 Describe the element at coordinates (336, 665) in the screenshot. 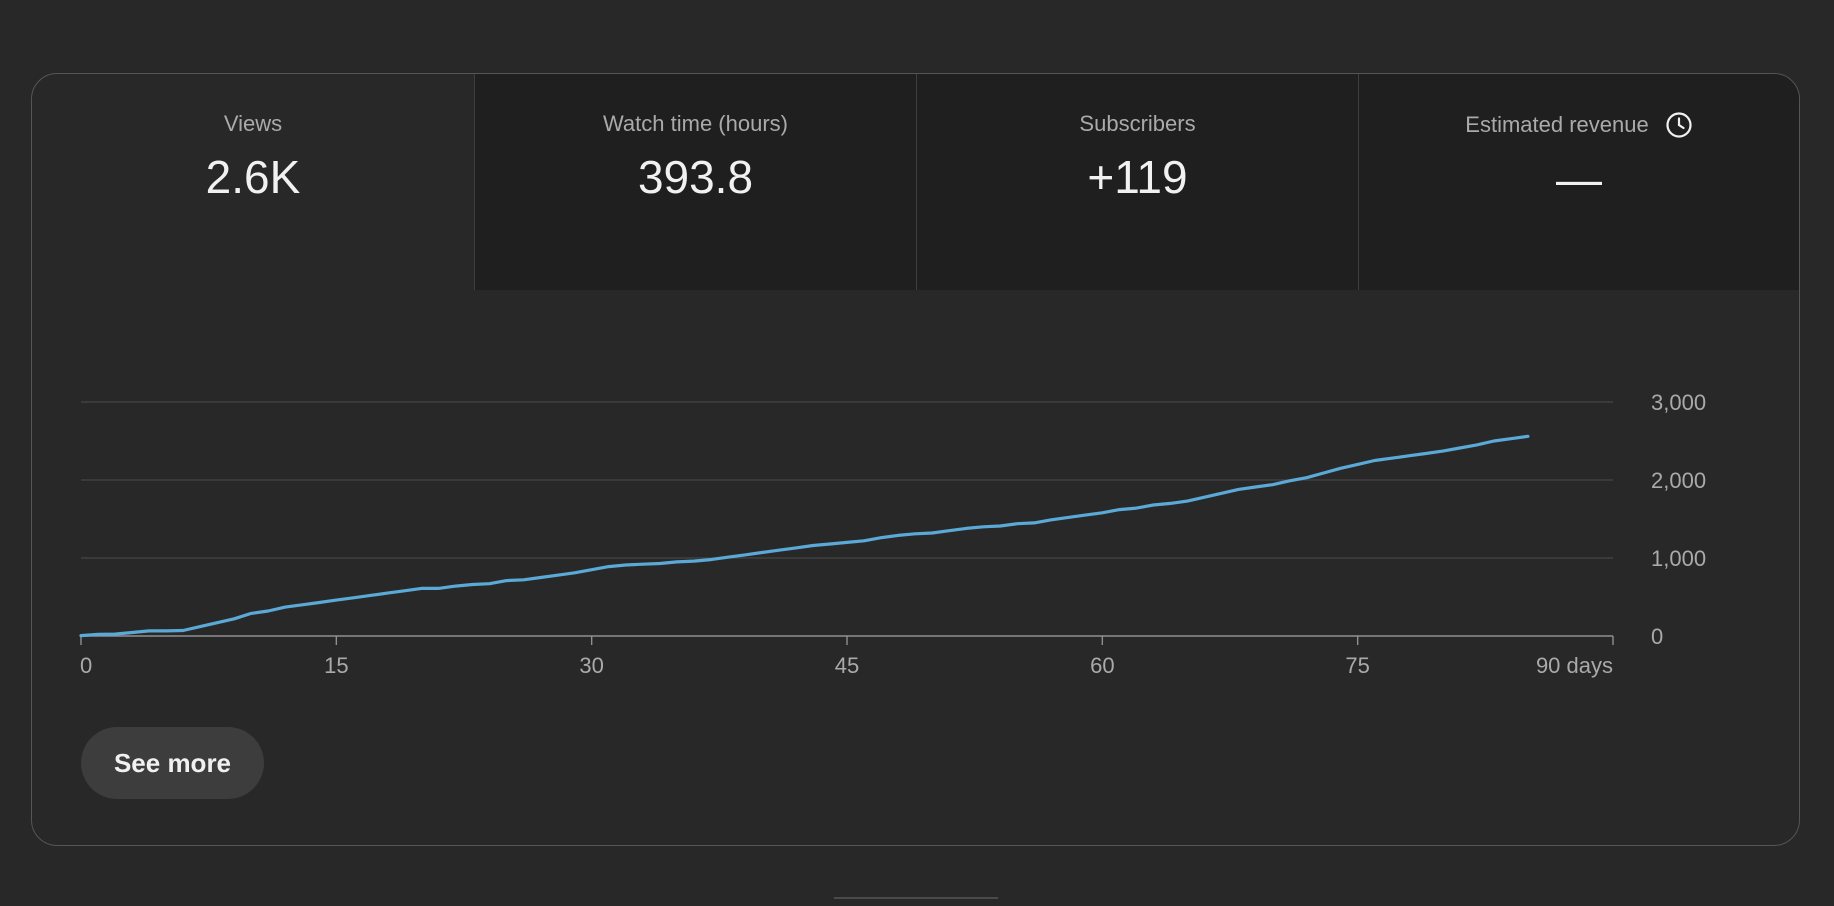

I see `x-tick-label: 15` at that location.